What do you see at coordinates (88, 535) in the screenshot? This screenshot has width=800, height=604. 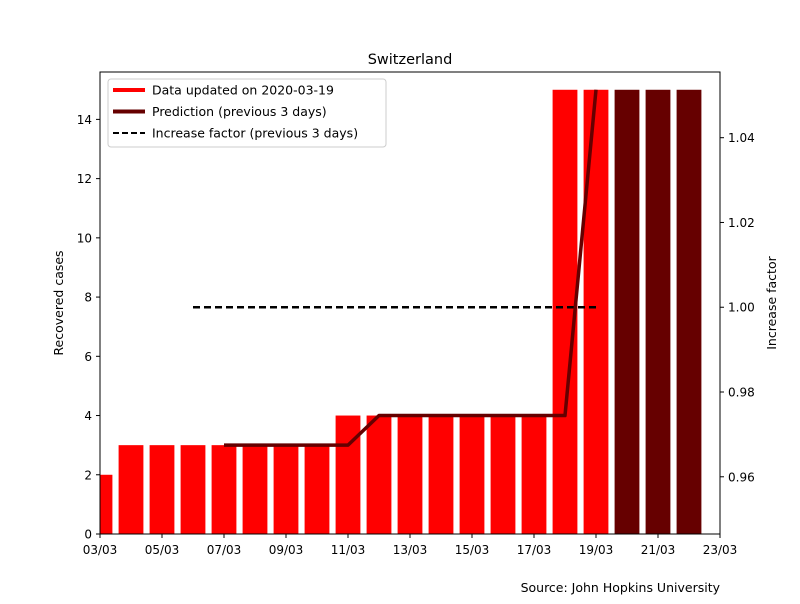 I see `y-tick-label: 0` at bounding box center [88, 535].